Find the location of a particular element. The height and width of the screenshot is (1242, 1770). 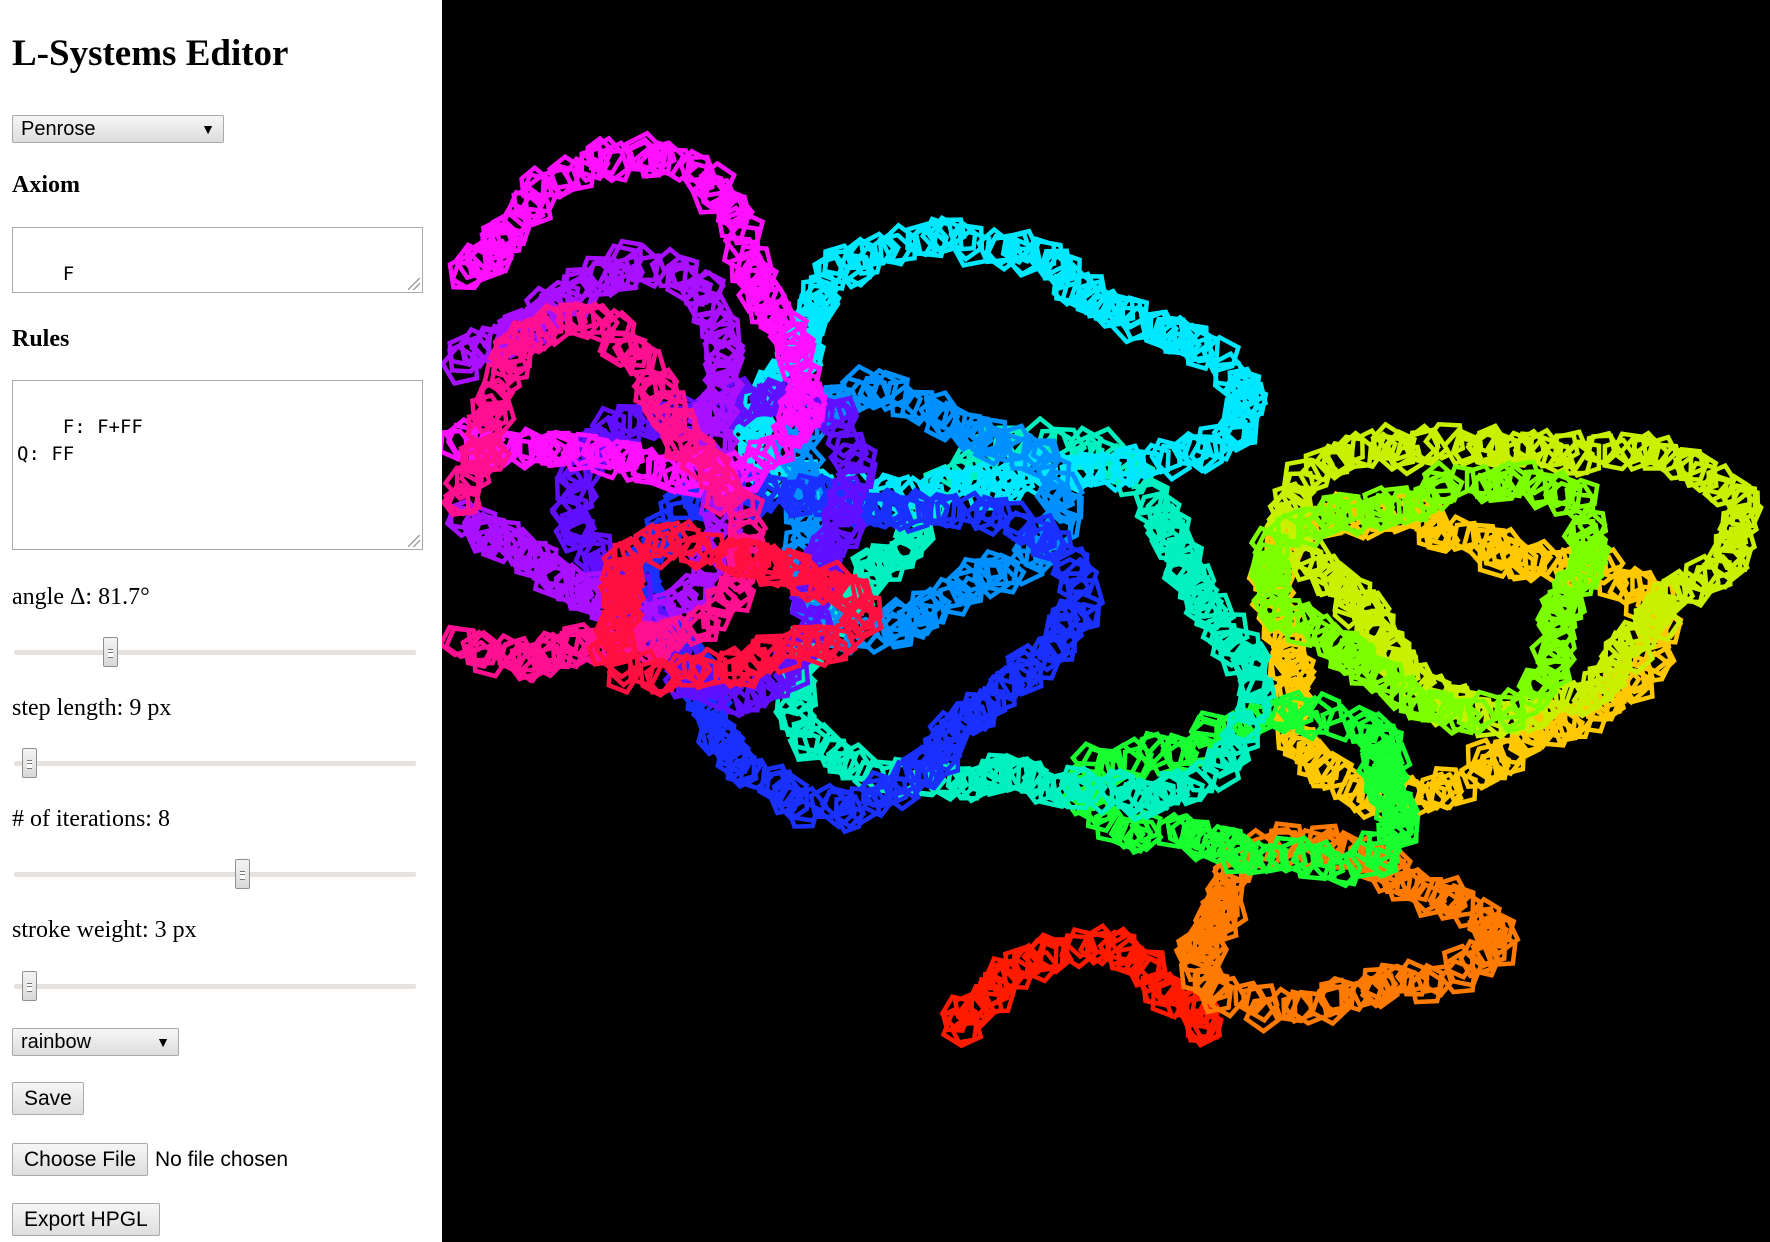

rules-input: F: F+FF Q: FF is located at coordinates (217, 465).